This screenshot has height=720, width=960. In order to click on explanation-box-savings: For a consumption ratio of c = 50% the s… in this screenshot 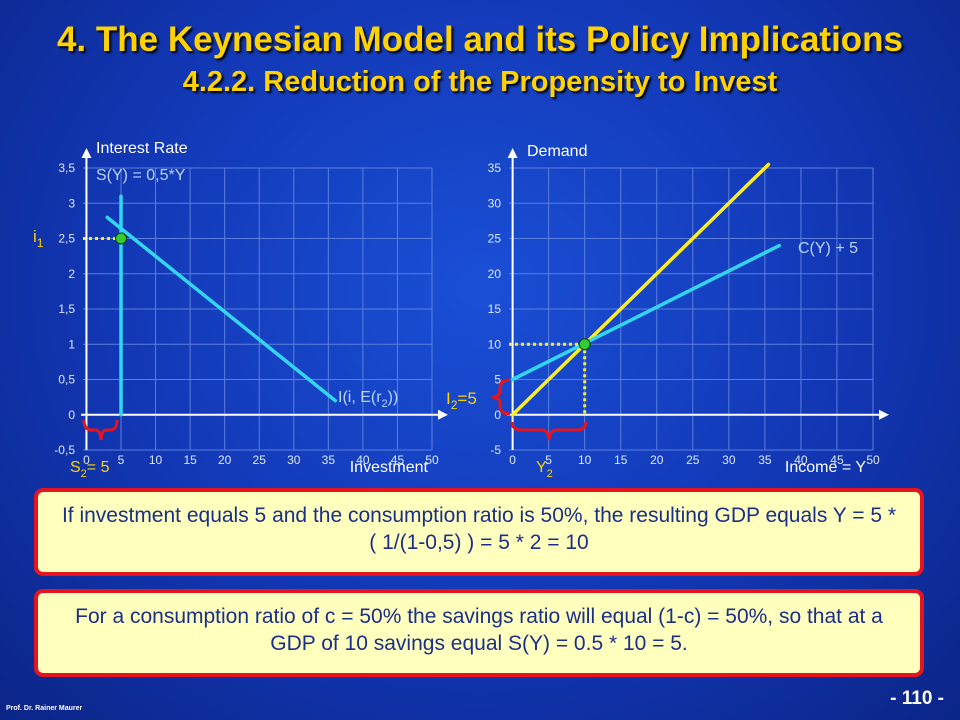, I will do `click(479, 633)`.